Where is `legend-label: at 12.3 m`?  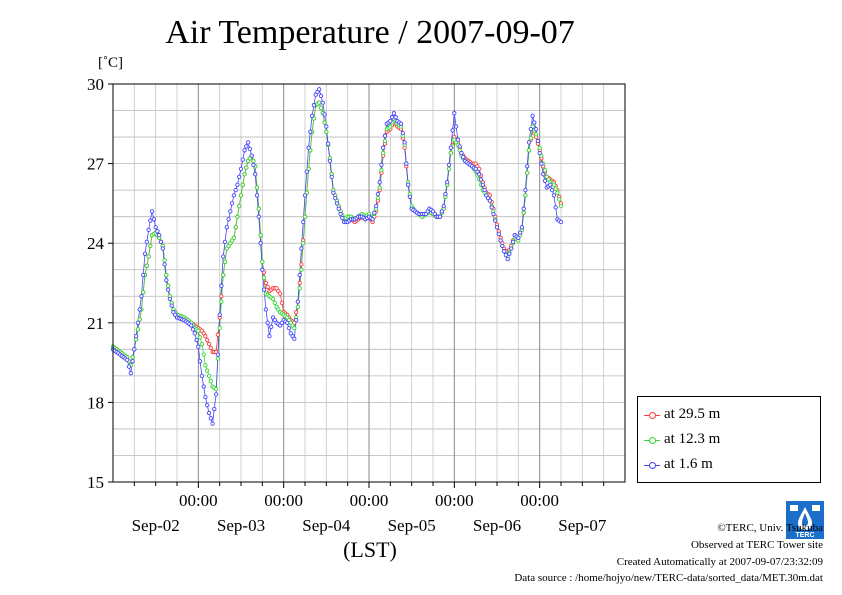 legend-label: at 12.3 m is located at coordinates (692, 439).